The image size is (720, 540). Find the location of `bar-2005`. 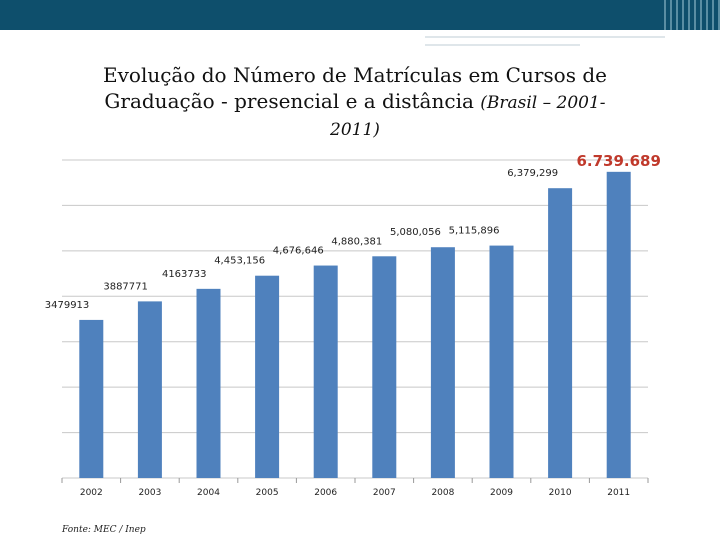

bar-2005 is located at coordinates (267, 376).